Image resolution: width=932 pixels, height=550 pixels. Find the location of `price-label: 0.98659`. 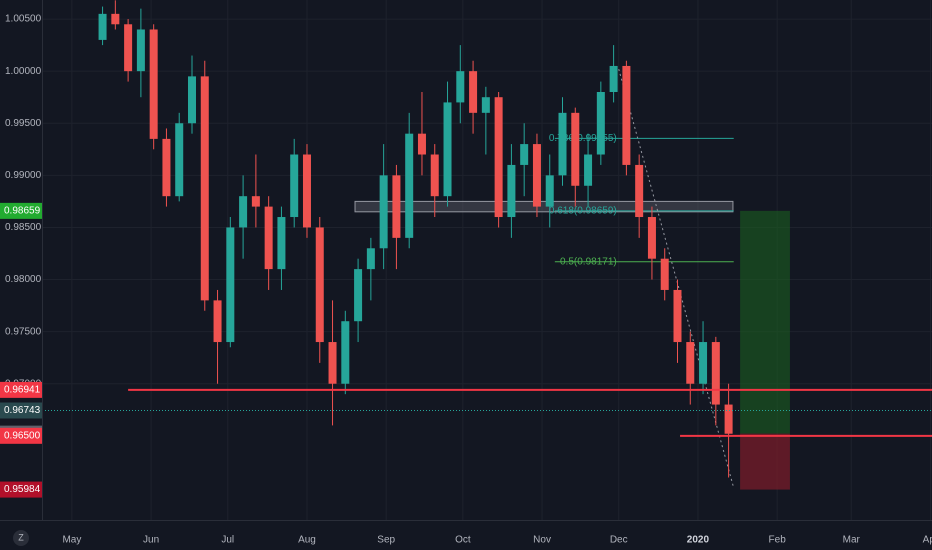

price-label: 0.98659 is located at coordinates (22, 211).